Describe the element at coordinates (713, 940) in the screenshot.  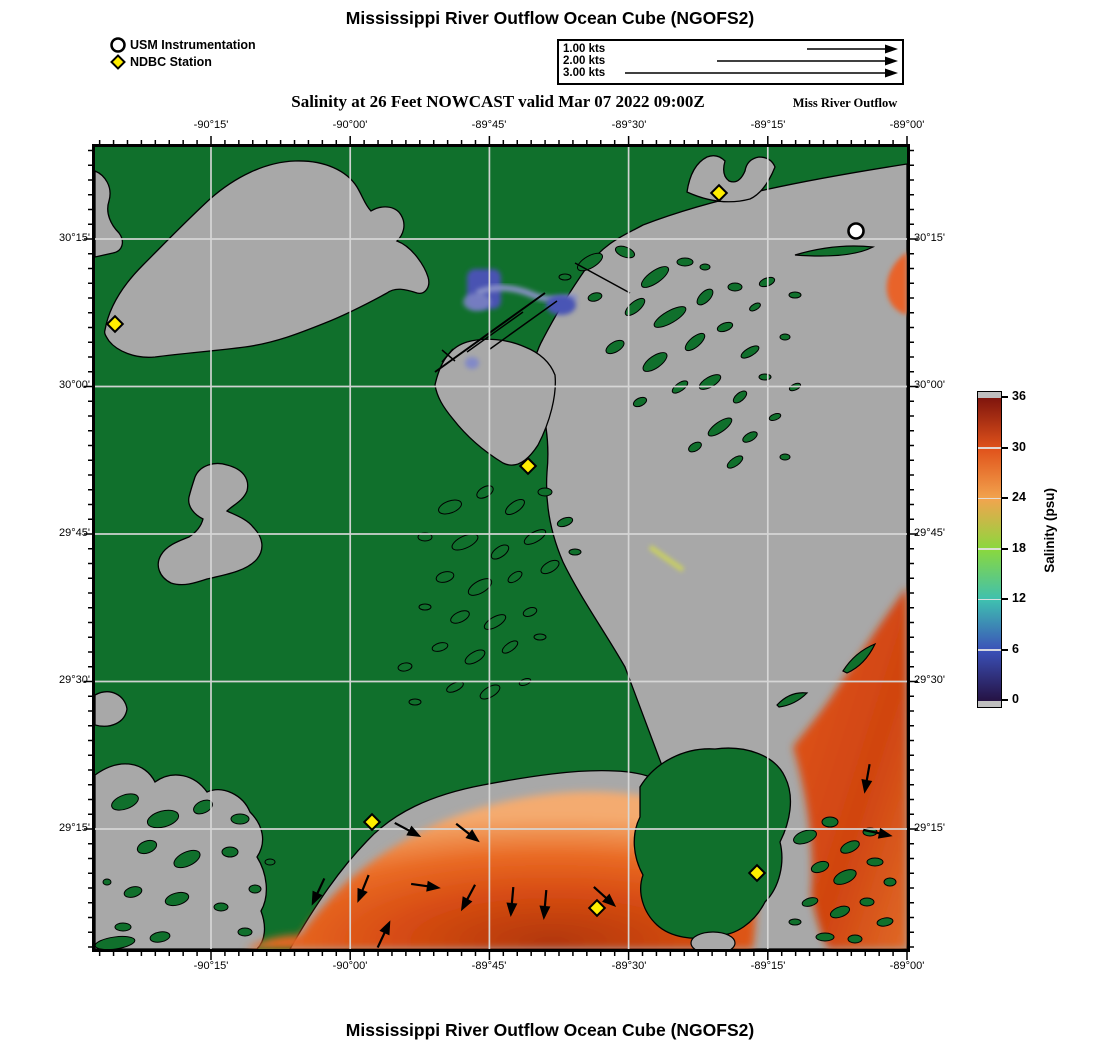
I see `island-notch-bay` at that location.